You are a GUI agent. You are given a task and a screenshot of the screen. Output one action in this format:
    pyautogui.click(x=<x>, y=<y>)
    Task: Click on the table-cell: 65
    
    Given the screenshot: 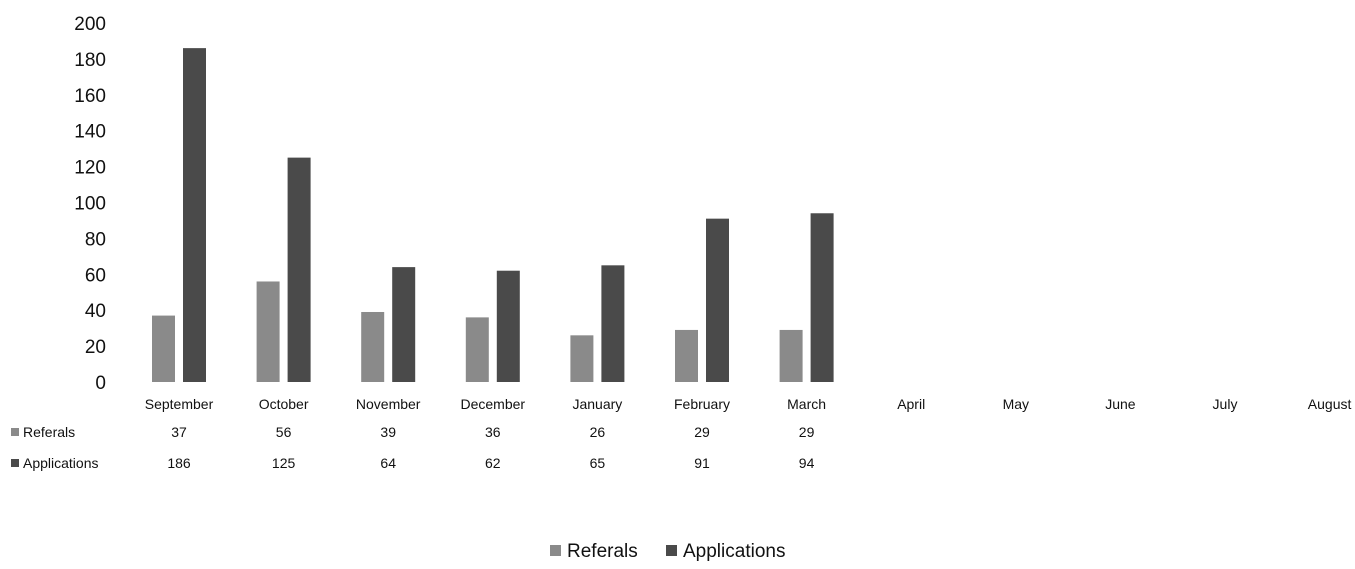 What is the action you would take?
    pyautogui.click(x=598, y=463)
    